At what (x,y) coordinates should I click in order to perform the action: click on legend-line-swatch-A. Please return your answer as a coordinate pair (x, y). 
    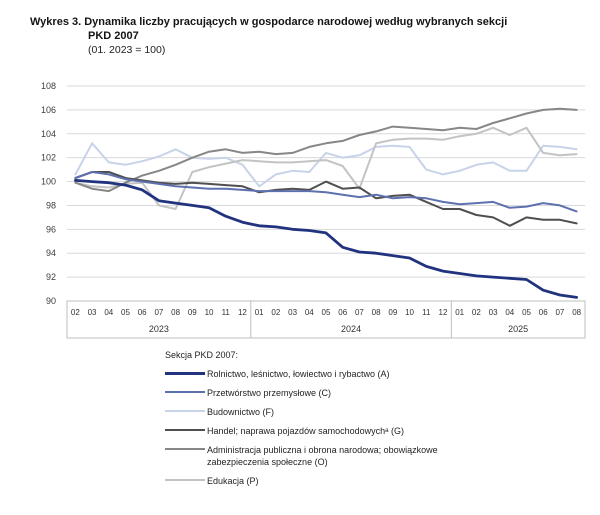
    Looking at the image, I should click on (185, 373).